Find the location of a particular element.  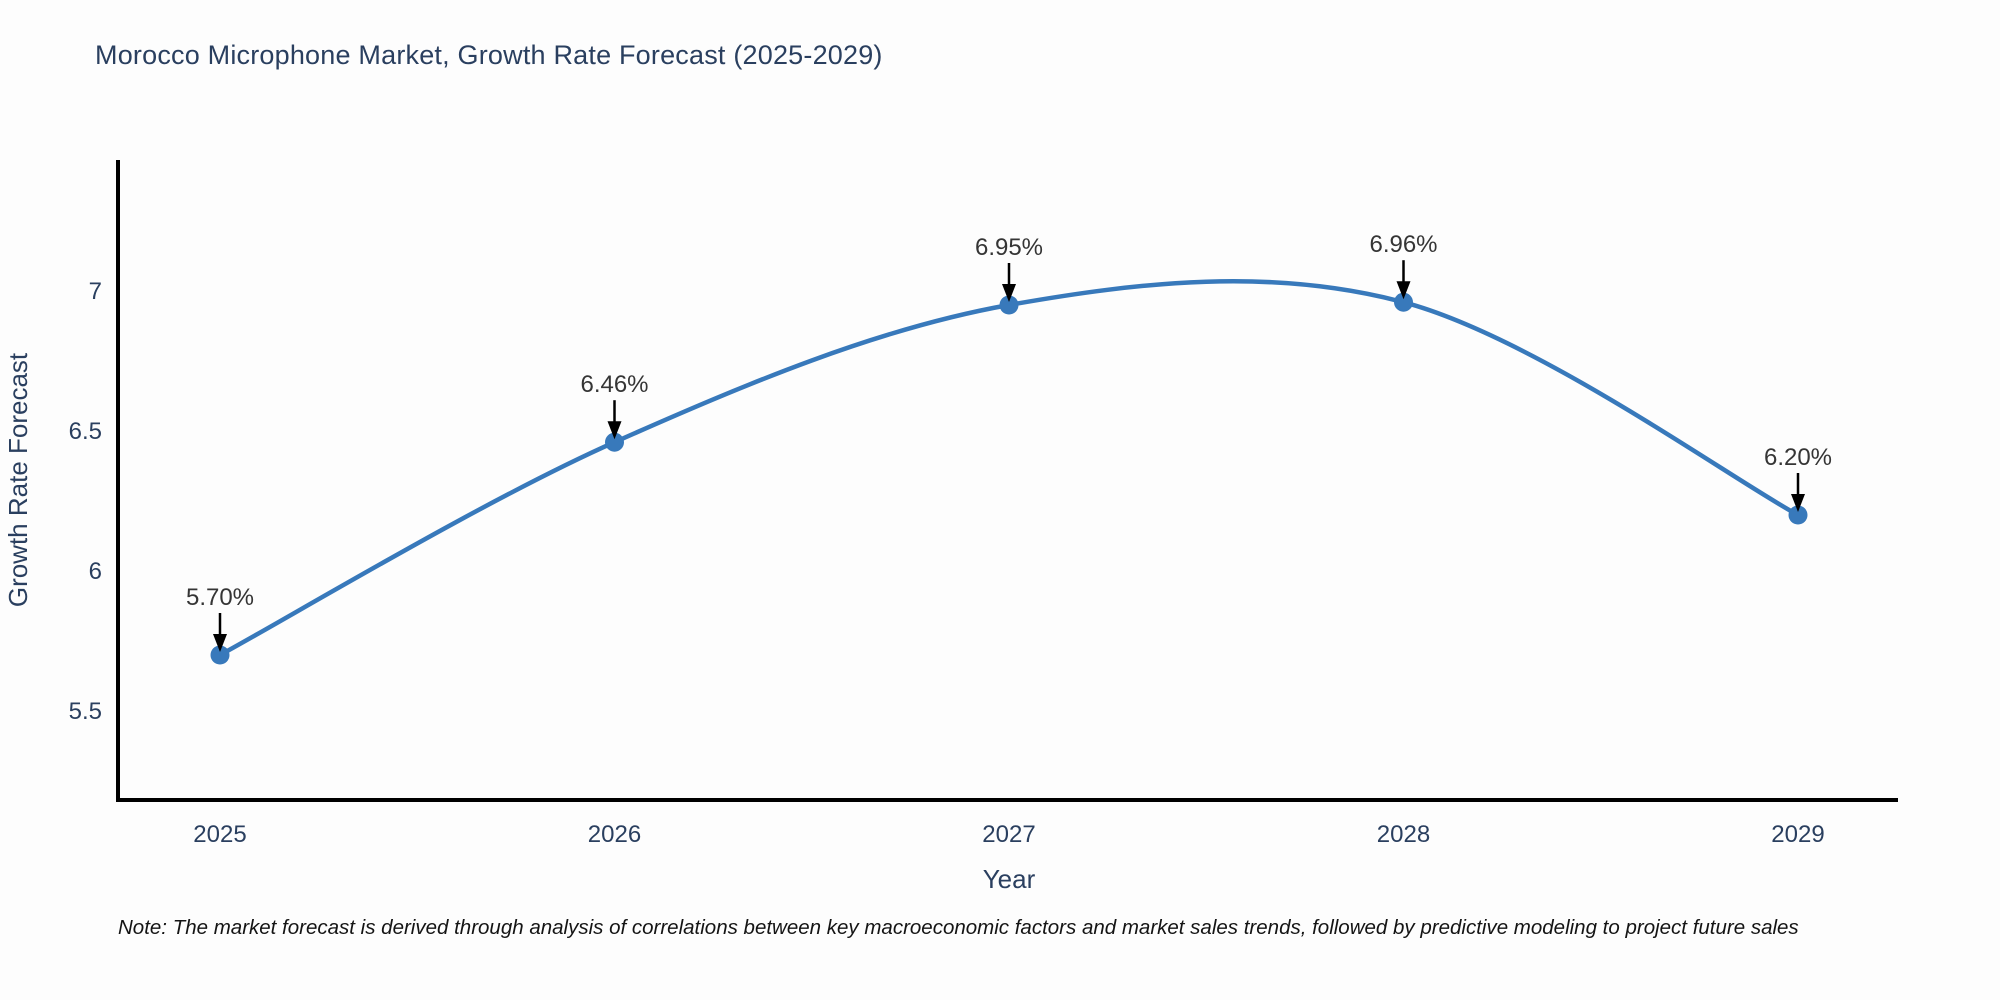

x-tick-label: 2028 is located at coordinates (1403, 834).